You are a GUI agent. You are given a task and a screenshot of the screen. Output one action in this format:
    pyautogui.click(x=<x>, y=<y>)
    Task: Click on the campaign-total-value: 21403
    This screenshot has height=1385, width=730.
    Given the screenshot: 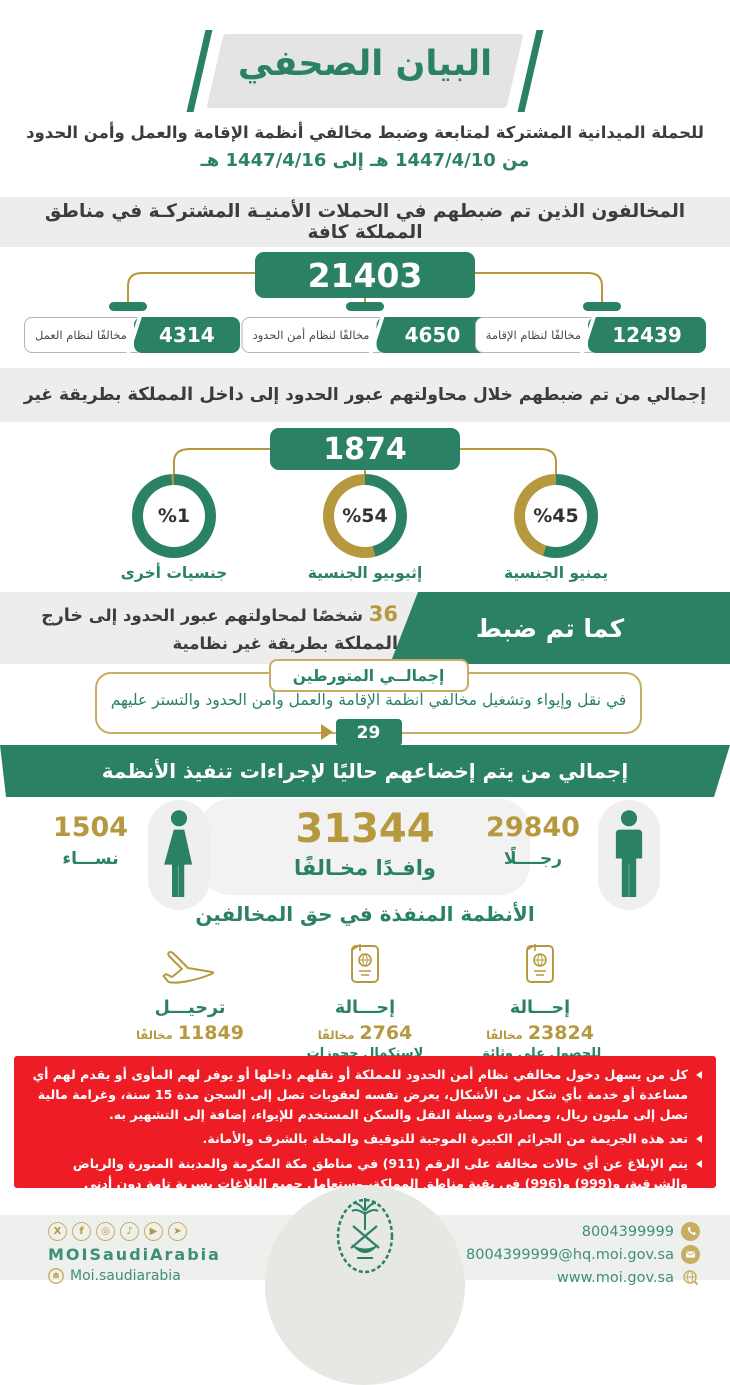 What is the action you would take?
    pyautogui.click(x=365, y=275)
    